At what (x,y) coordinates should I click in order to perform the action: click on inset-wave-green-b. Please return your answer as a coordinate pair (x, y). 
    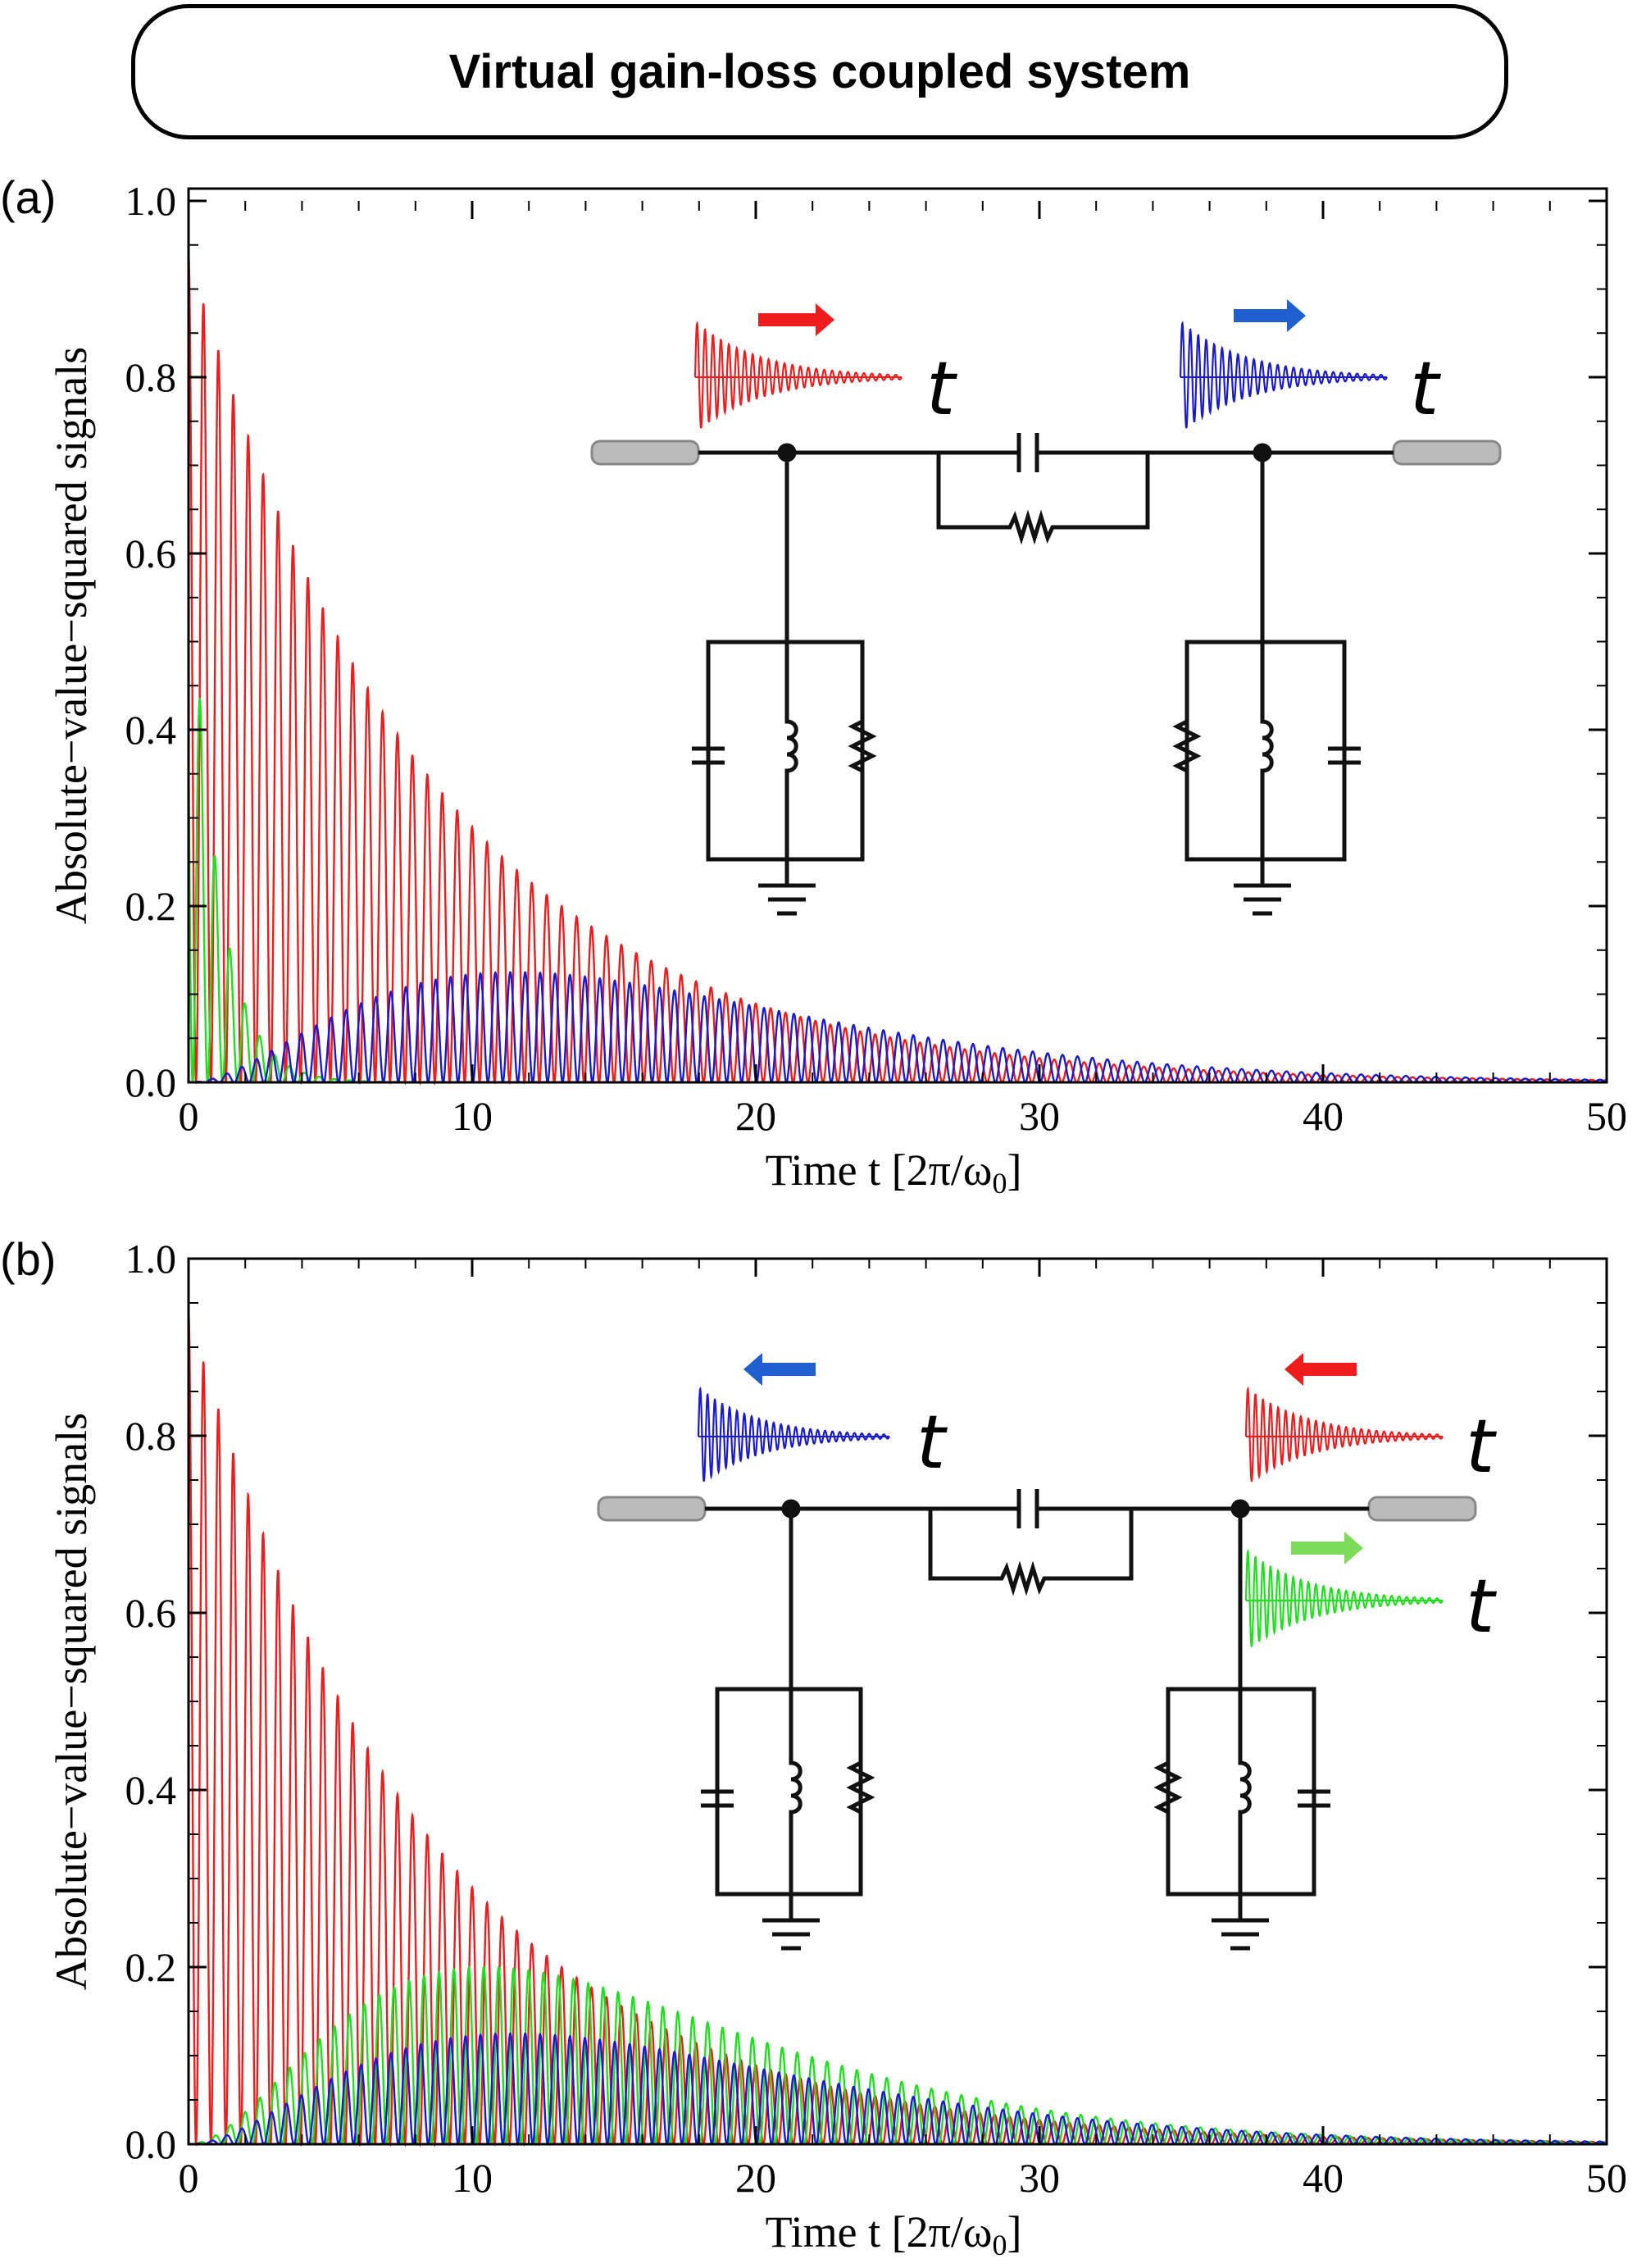
    Looking at the image, I should click on (1344, 1597).